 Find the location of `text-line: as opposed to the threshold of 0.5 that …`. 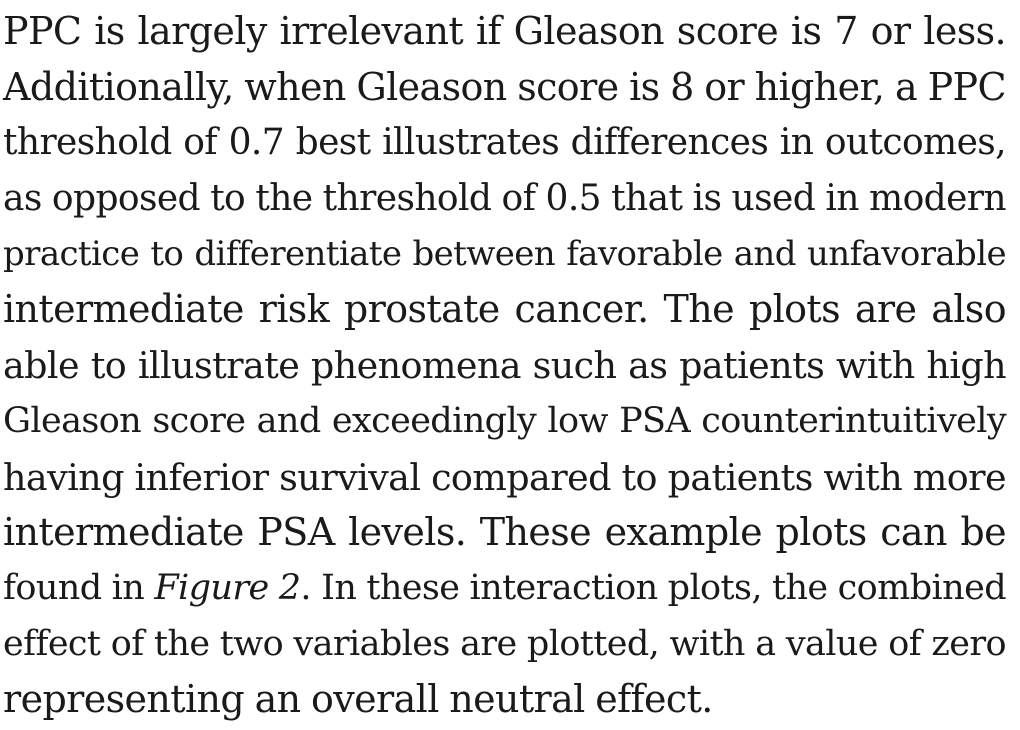

text-line: as opposed to the threshold of 0.5 that … is located at coordinates (505, 199).